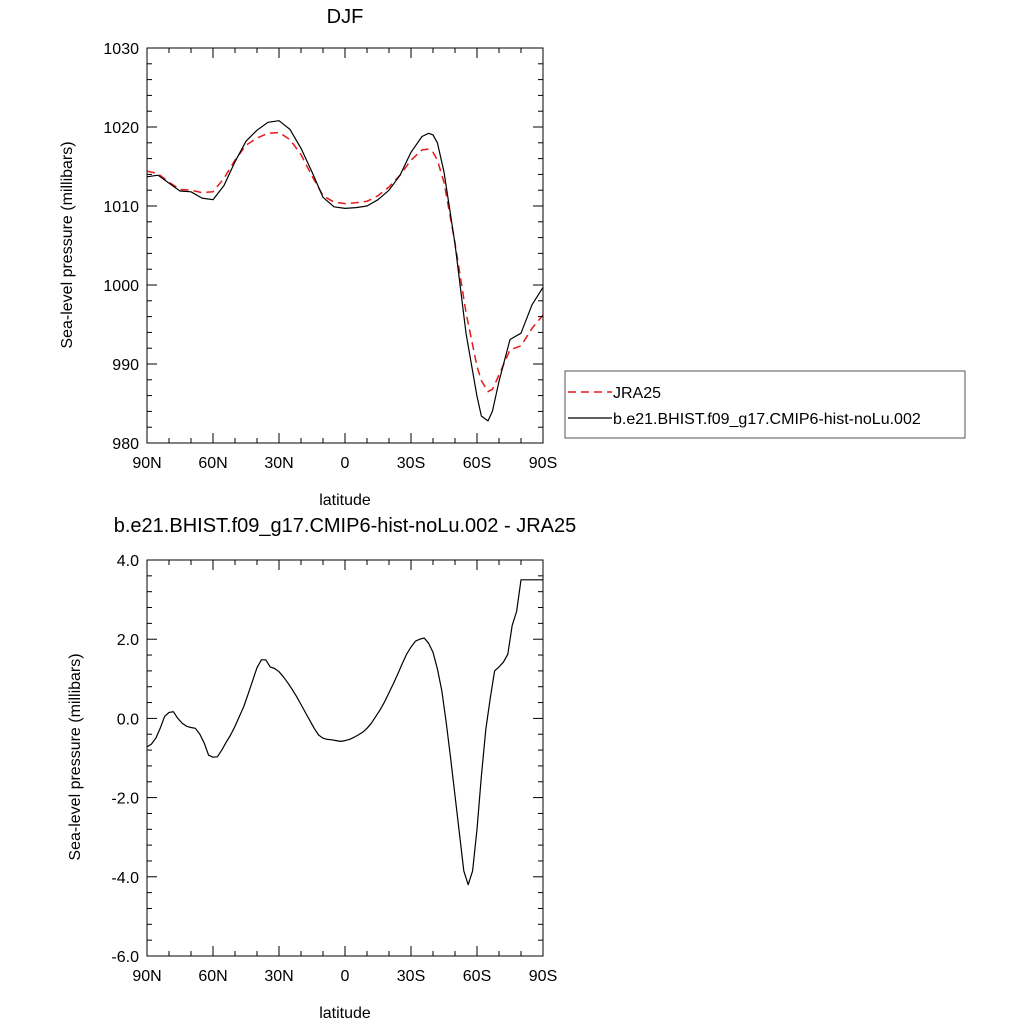  What do you see at coordinates (278, 463) in the screenshot?
I see `top-chart-x-tick-label: 30N` at bounding box center [278, 463].